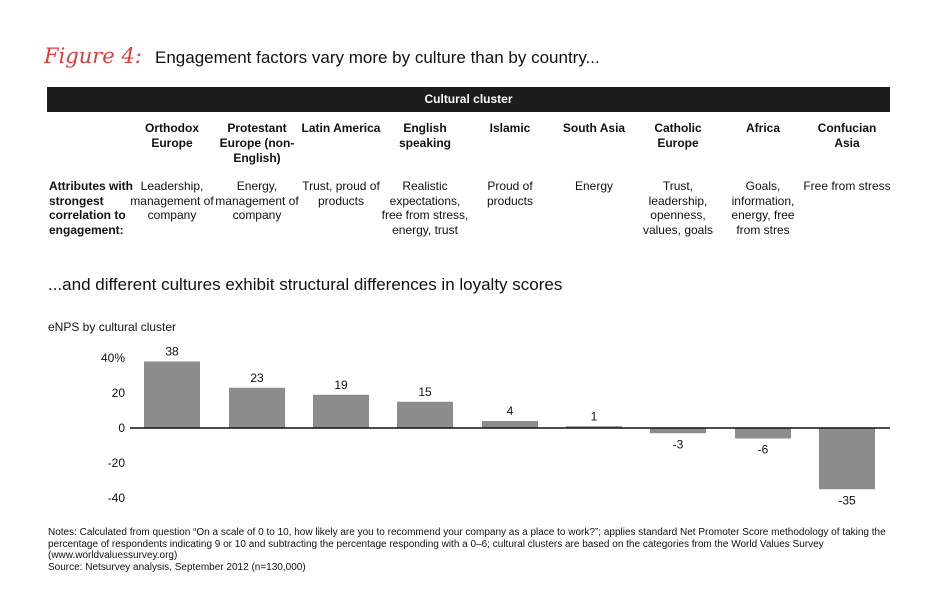 The width and height of the screenshot is (950, 610). What do you see at coordinates (510, 411) in the screenshot?
I see `data-label: 4` at bounding box center [510, 411].